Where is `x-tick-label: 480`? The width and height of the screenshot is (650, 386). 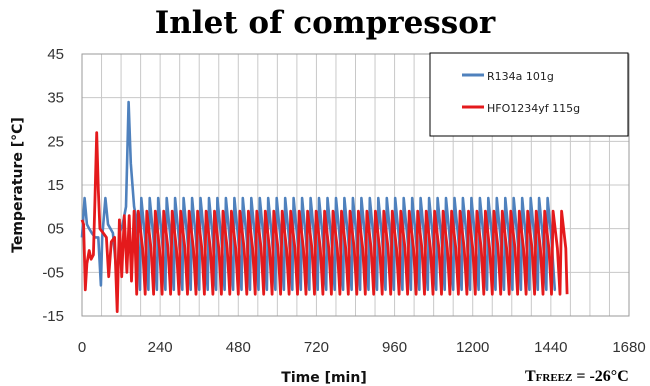 x-tick-label: 480 is located at coordinates (238, 347).